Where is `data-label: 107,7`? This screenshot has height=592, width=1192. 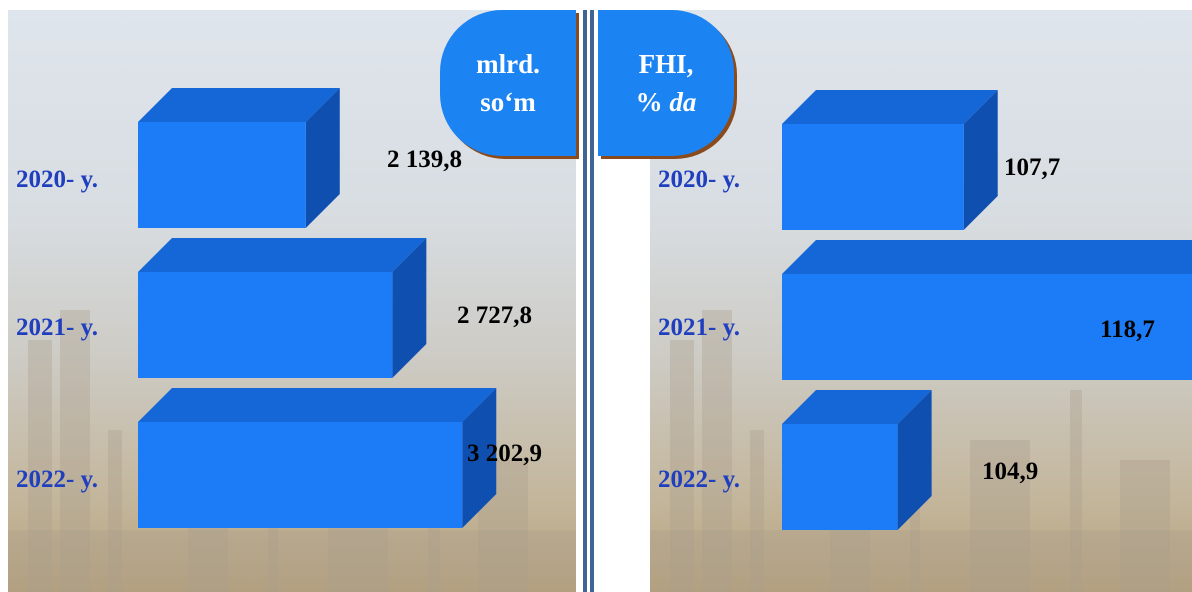 data-label: 107,7 is located at coordinates (1032, 167).